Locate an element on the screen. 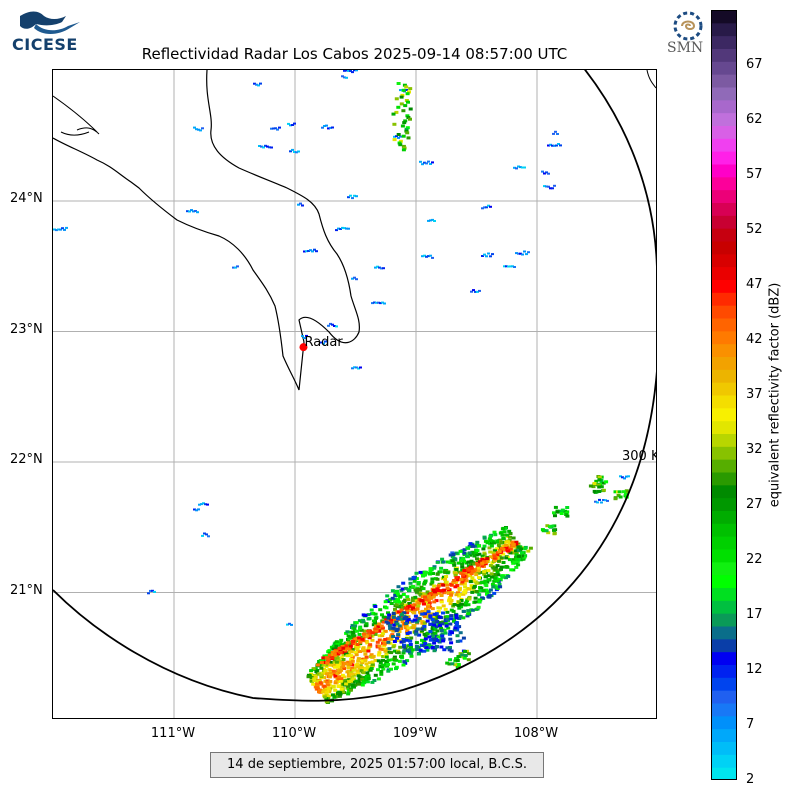  radar-site-marker is located at coordinates (303, 347).